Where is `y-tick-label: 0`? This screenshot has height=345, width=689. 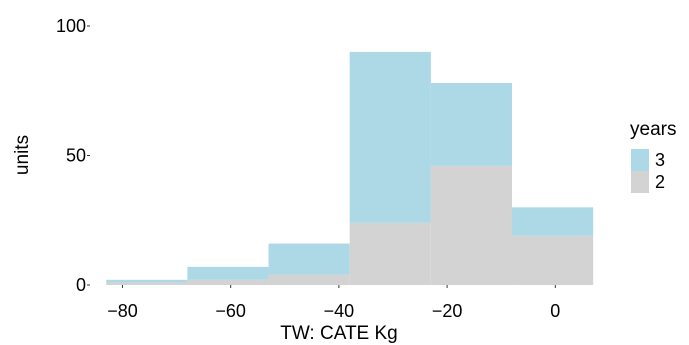
y-tick-label: 0 is located at coordinates (81, 285).